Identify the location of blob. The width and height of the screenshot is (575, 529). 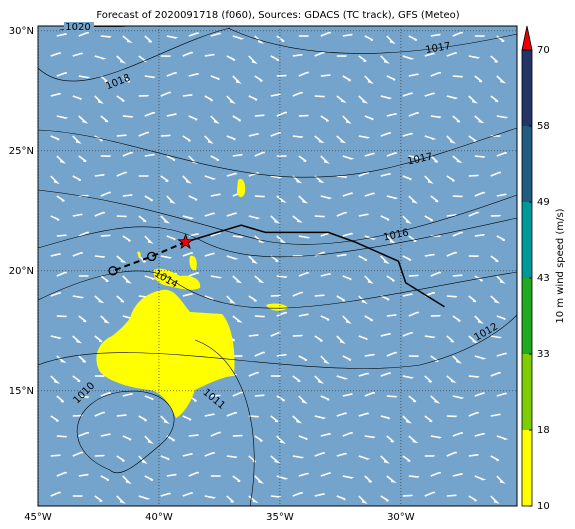
(277, 307).